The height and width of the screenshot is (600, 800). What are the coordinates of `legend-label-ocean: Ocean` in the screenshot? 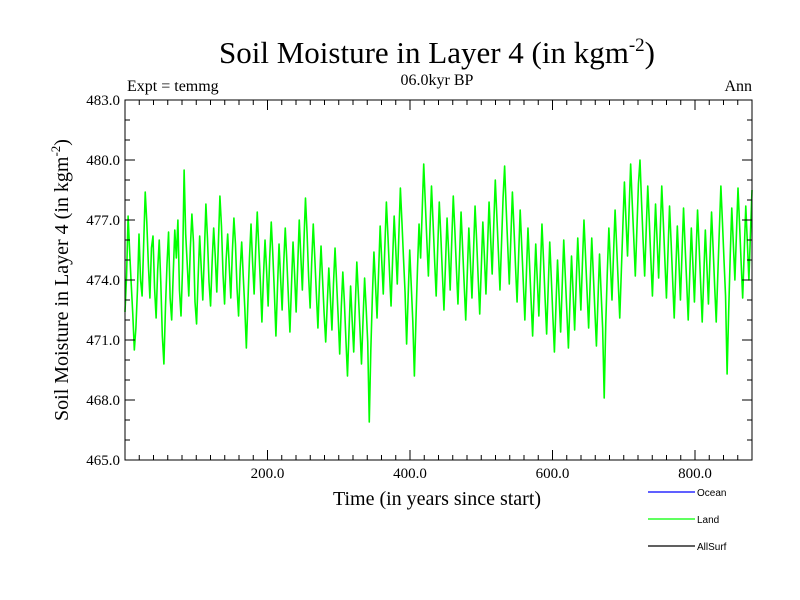 It's located at (711, 493).